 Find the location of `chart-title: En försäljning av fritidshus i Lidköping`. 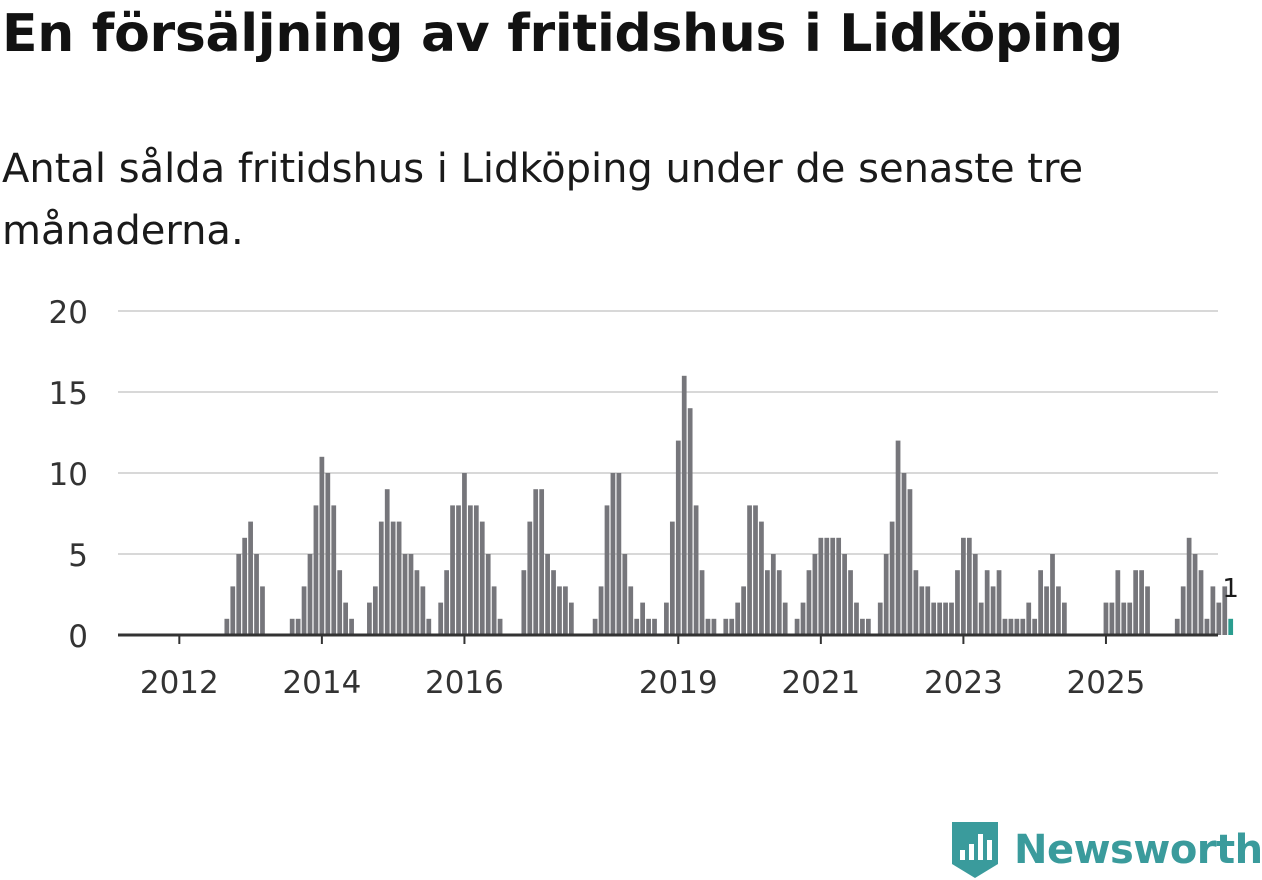

chart-title: En försäljning av fritidshus i Lidköping is located at coordinates (562, 34).